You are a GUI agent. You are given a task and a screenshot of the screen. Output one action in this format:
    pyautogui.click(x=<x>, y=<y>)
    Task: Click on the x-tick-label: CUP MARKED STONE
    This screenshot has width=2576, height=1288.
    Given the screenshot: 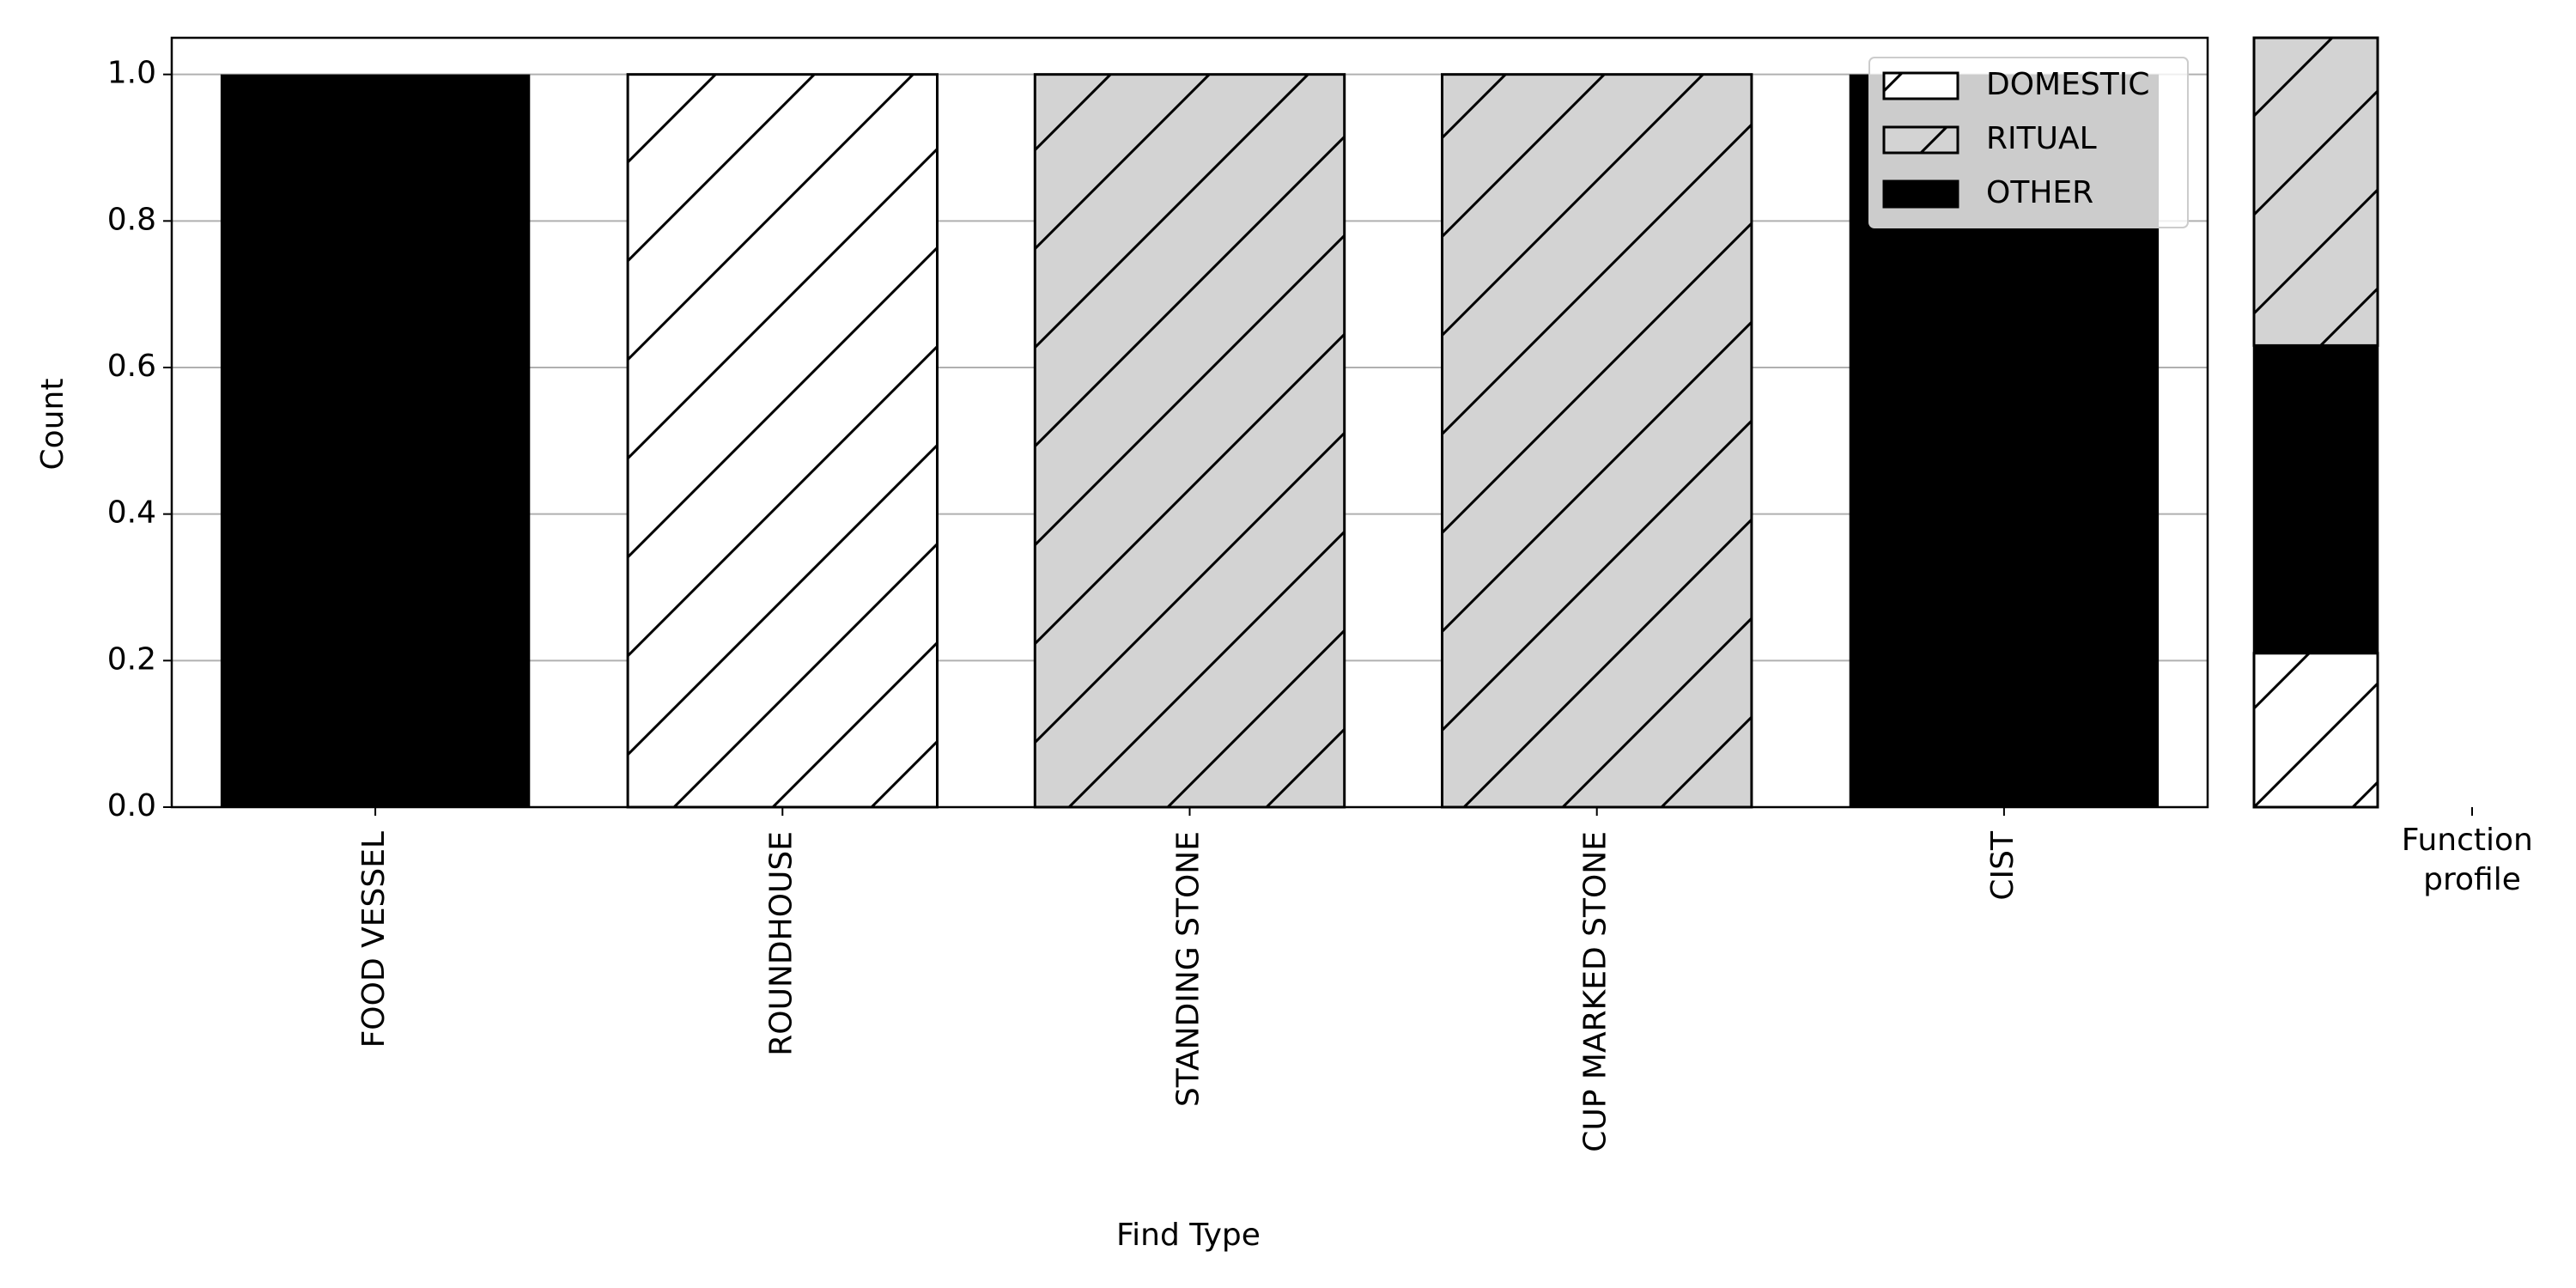 What is the action you would take?
    pyautogui.click(x=1595, y=991)
    